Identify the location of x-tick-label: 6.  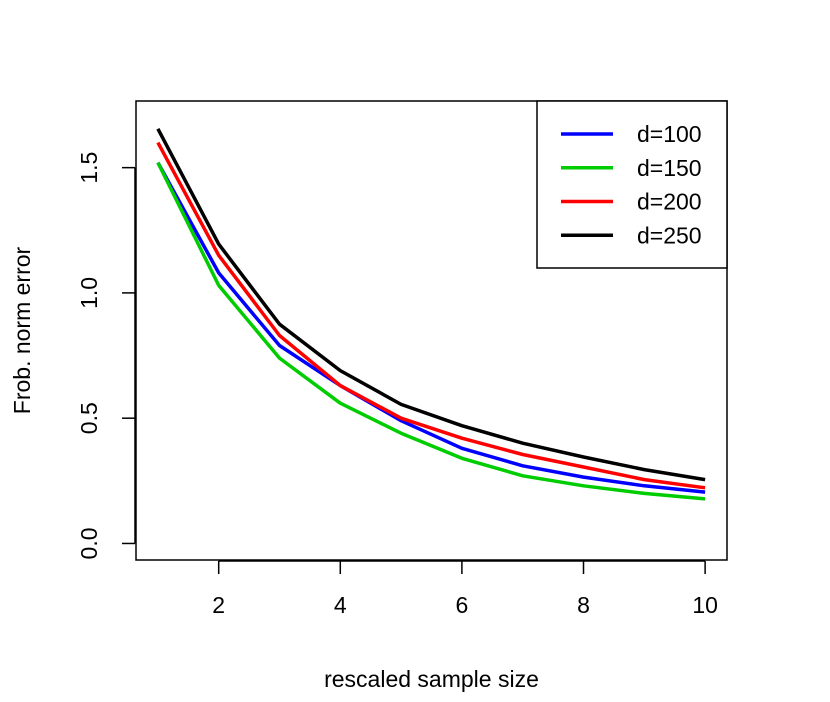
(462, 605).